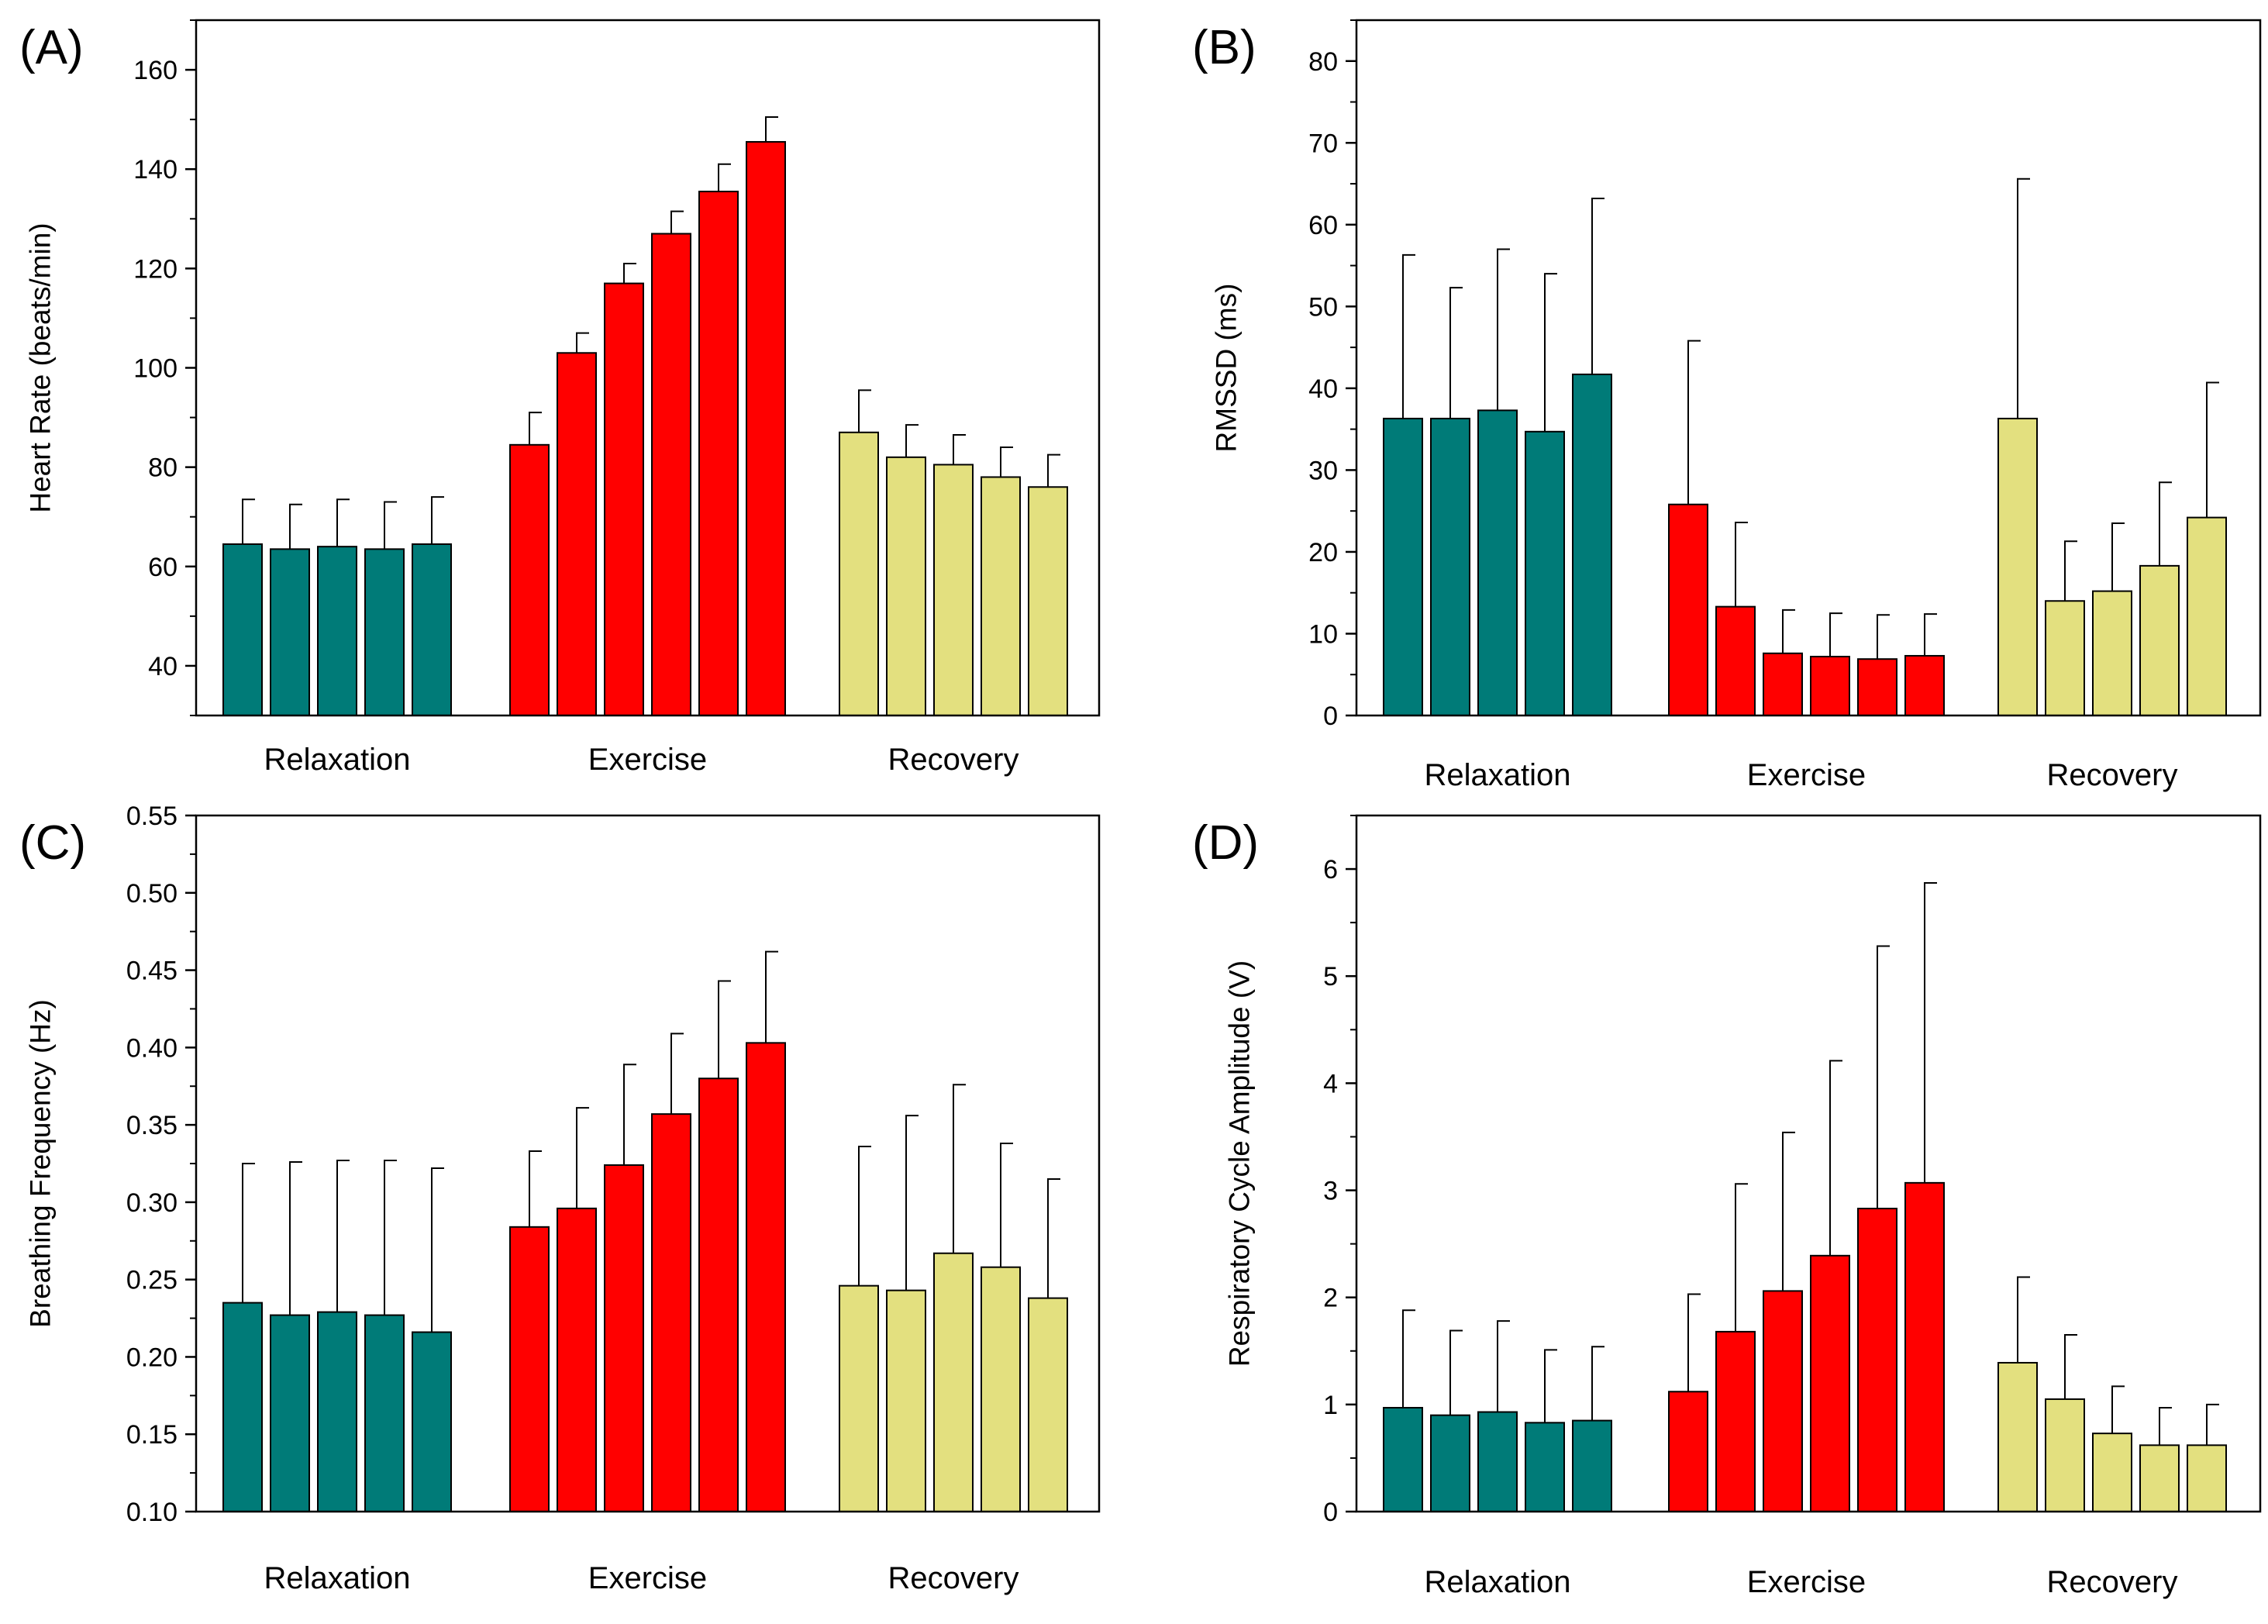 This screenshot has height=1624, width=2268. What do you see at coordinates (1323, 552) in the screenshot?
I see `y-tick-label: 20` at bounding box center [1323, 552].